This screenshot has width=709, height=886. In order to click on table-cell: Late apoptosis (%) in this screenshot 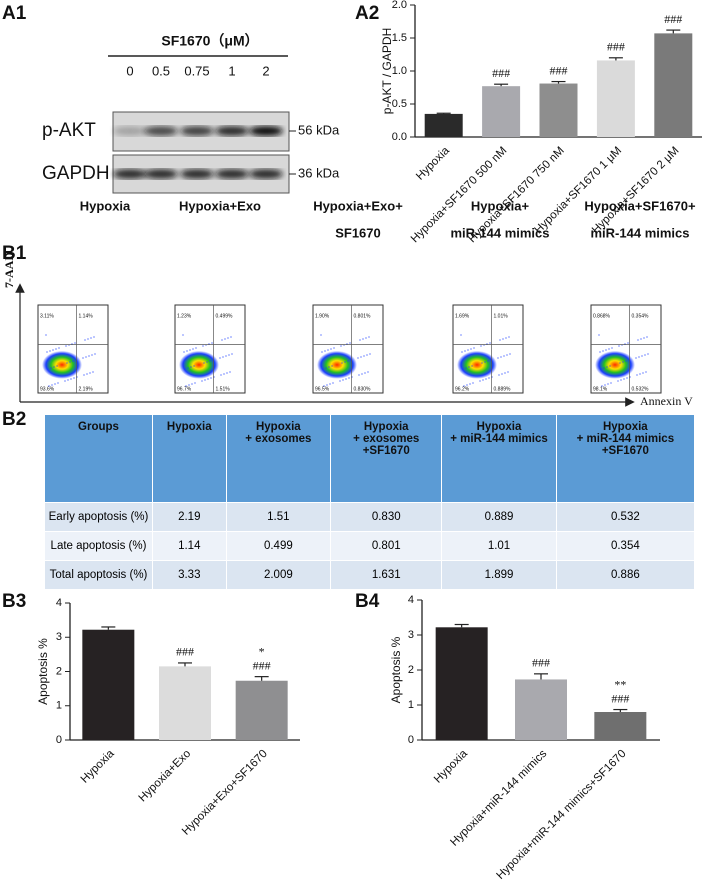, I will do `click(99, 546)`.